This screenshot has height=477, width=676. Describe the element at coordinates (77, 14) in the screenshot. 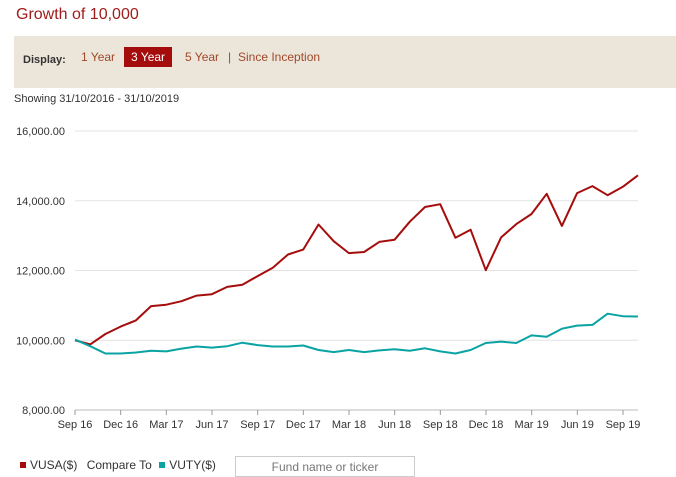

I see `page-title: Growth of 10,000` at that location.